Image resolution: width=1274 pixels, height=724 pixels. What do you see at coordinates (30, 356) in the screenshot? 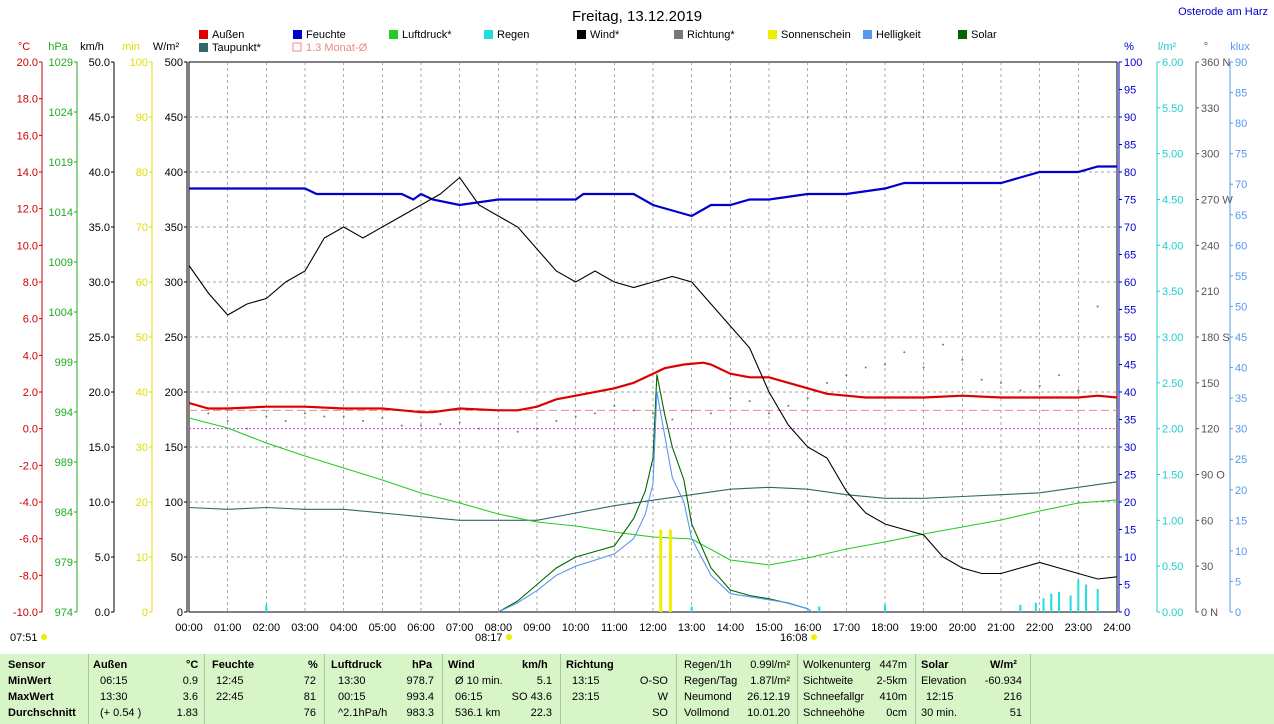
I see `temp-tick-label: 4.0` at bounding box center [30, 356].